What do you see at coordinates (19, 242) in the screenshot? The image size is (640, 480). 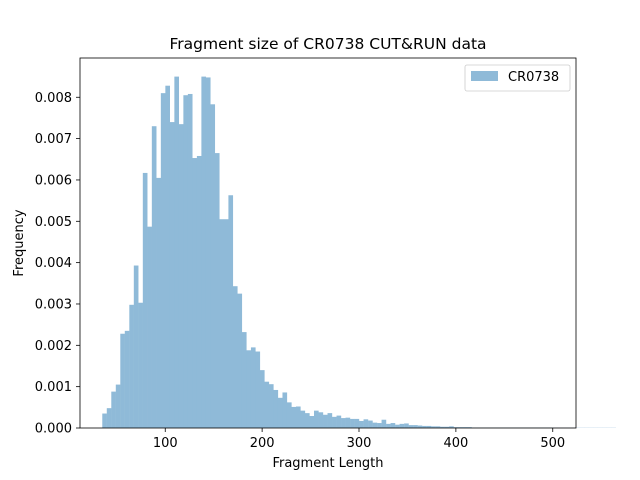 I see `y-axis-label: Frequency` at bounding box center [19, 242].